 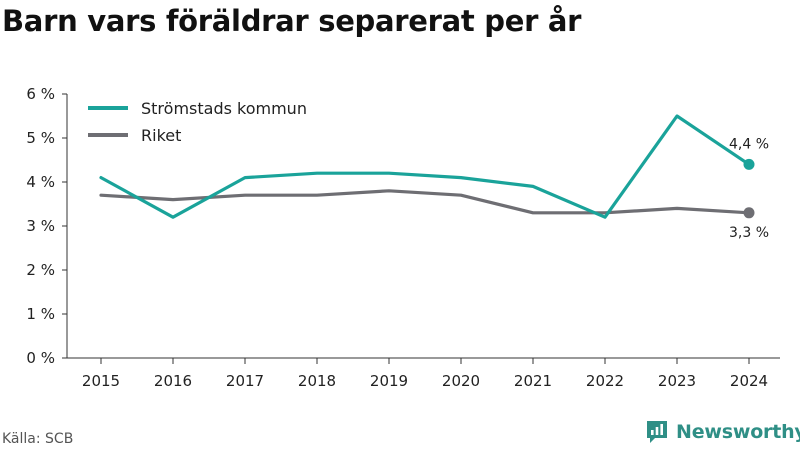 What do you see at coordinates (533, 381) in the screenshot?
I see `x-tick-label: 2021` at bounding box center [533, 381].